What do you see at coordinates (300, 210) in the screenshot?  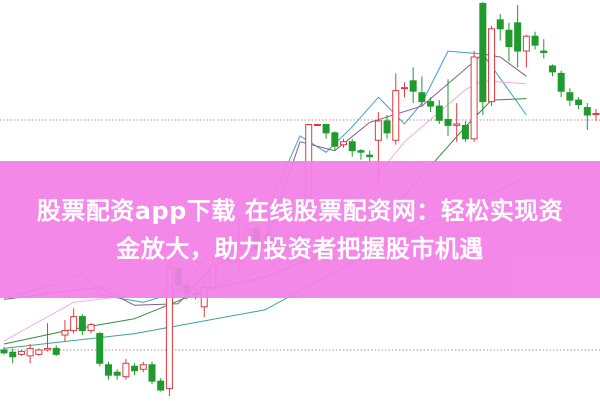 I see `article-title-line-1: 股票配资app下载 在线股票配资网：轻松实现资` at bounding box center [300, 210].